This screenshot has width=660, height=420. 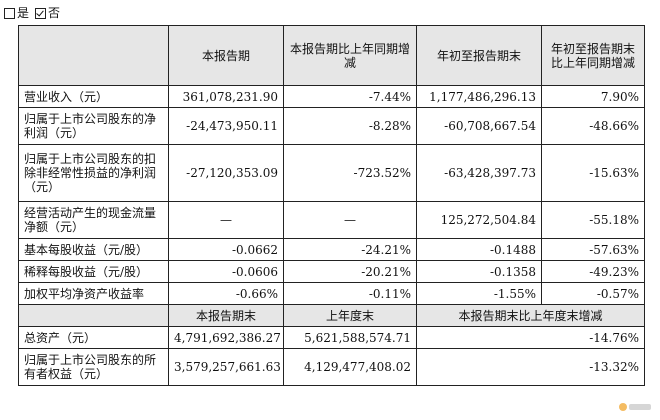 I want to click on header-cell: 上年度末, so click(x=350, y=315).